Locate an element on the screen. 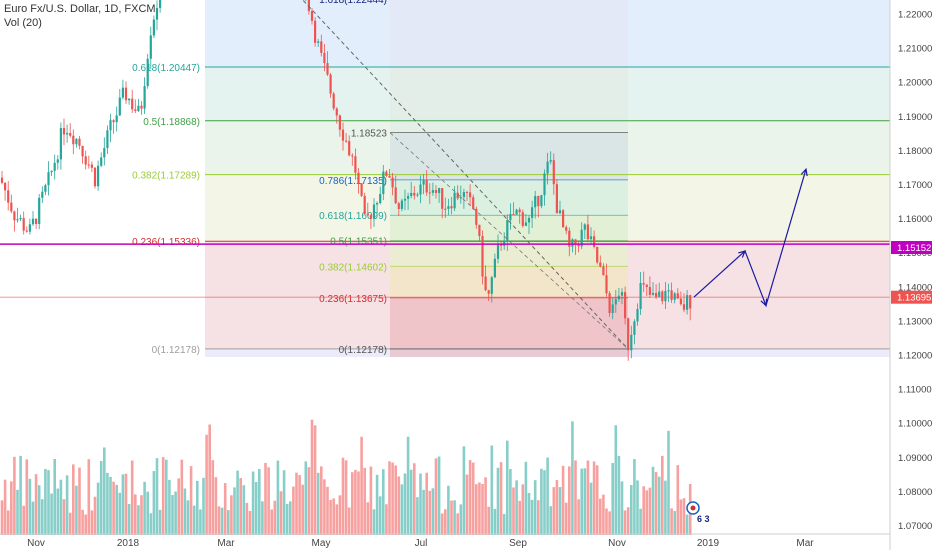 The width and height of the screenshot is (932, 555). time-tick-label: Mar is located at coordinates (805, 543).